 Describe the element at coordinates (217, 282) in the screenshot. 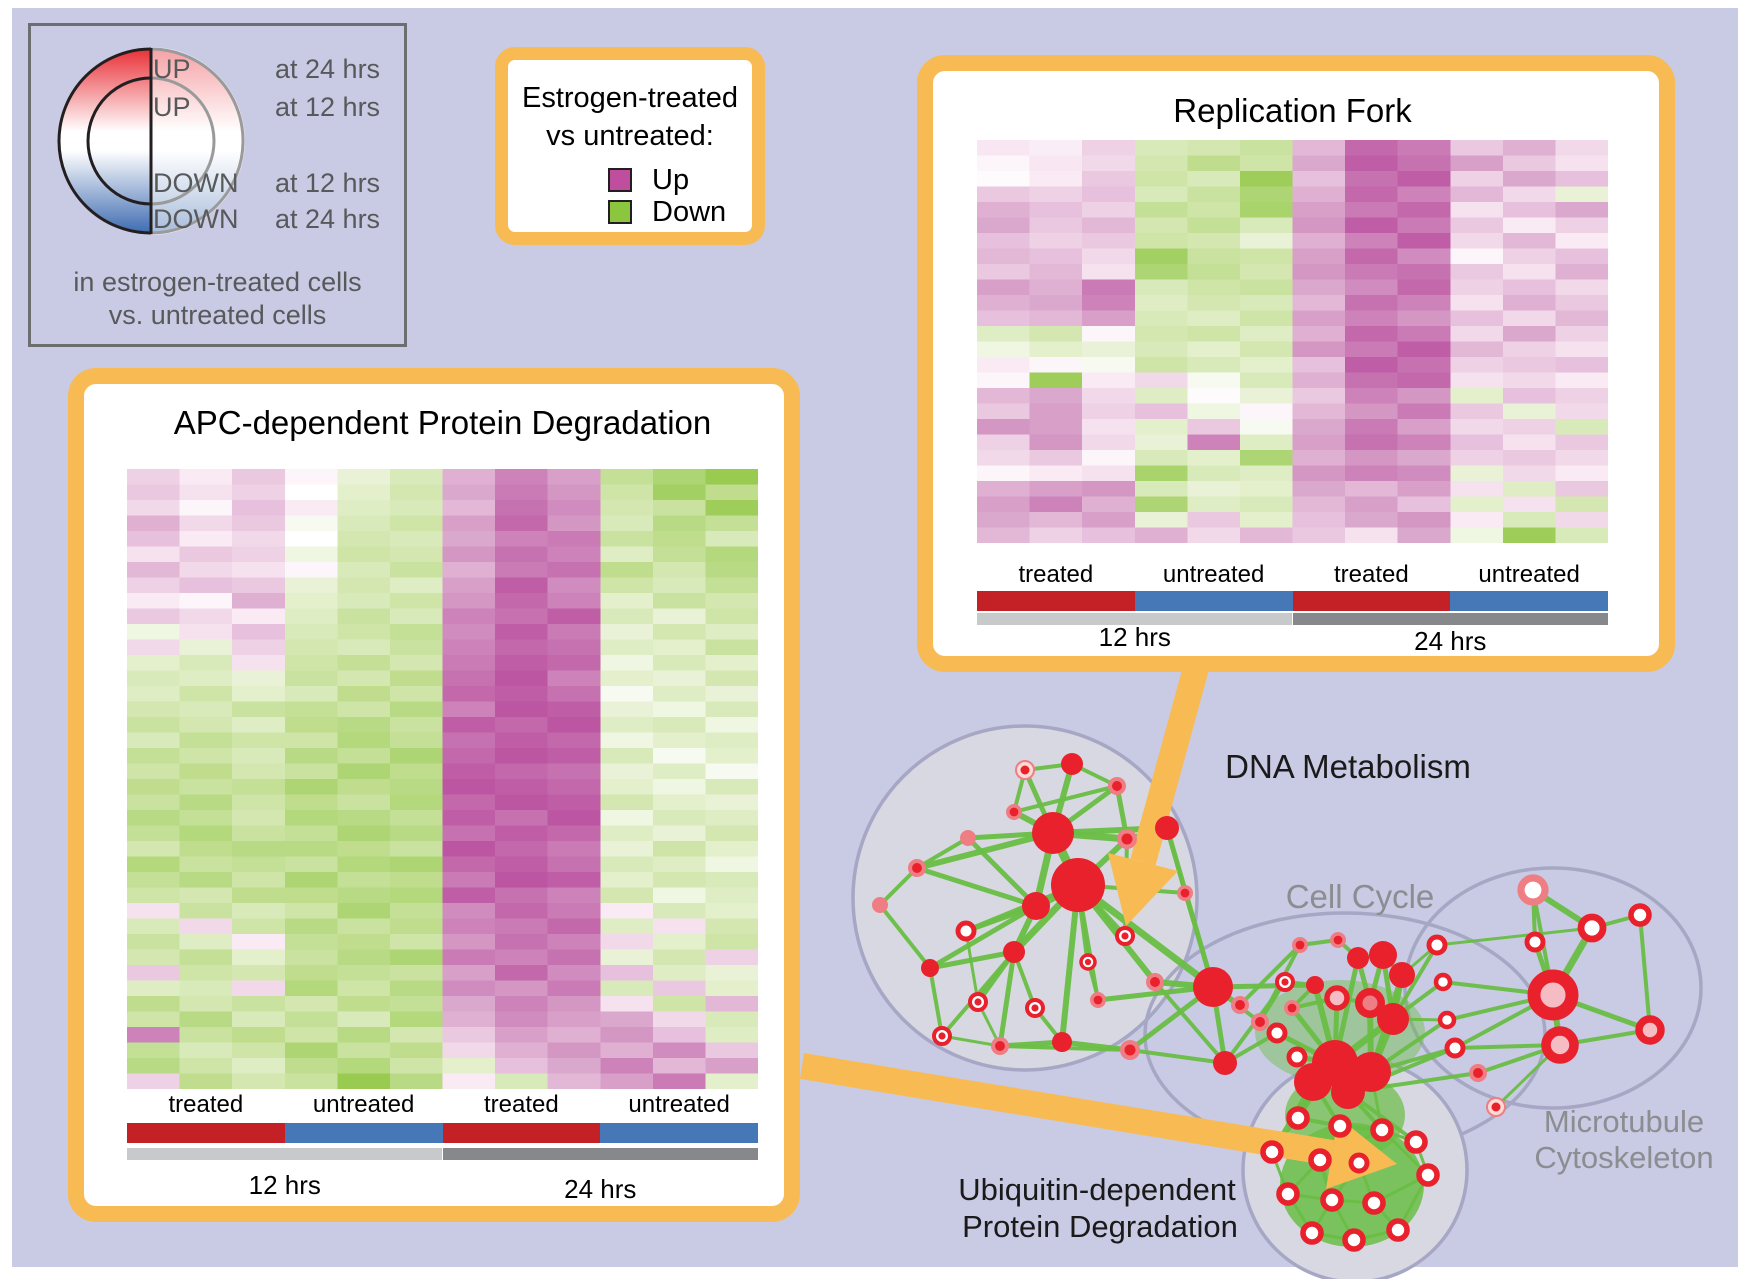

I see `updown-footer-line1: in estrogen-treated cells` at that location.